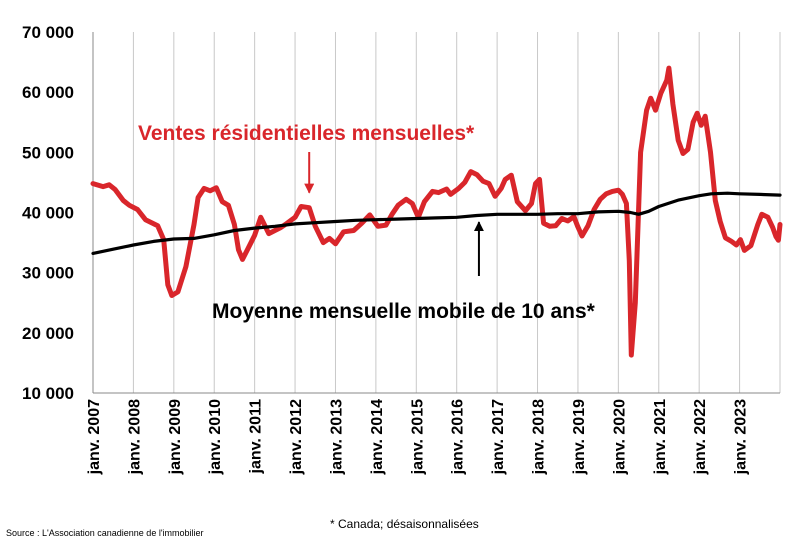  What do you see at coordinates (215, 437) in the screenshot?
I see `x-tick-label: janv. 2010` at bounding box center [215, 437].